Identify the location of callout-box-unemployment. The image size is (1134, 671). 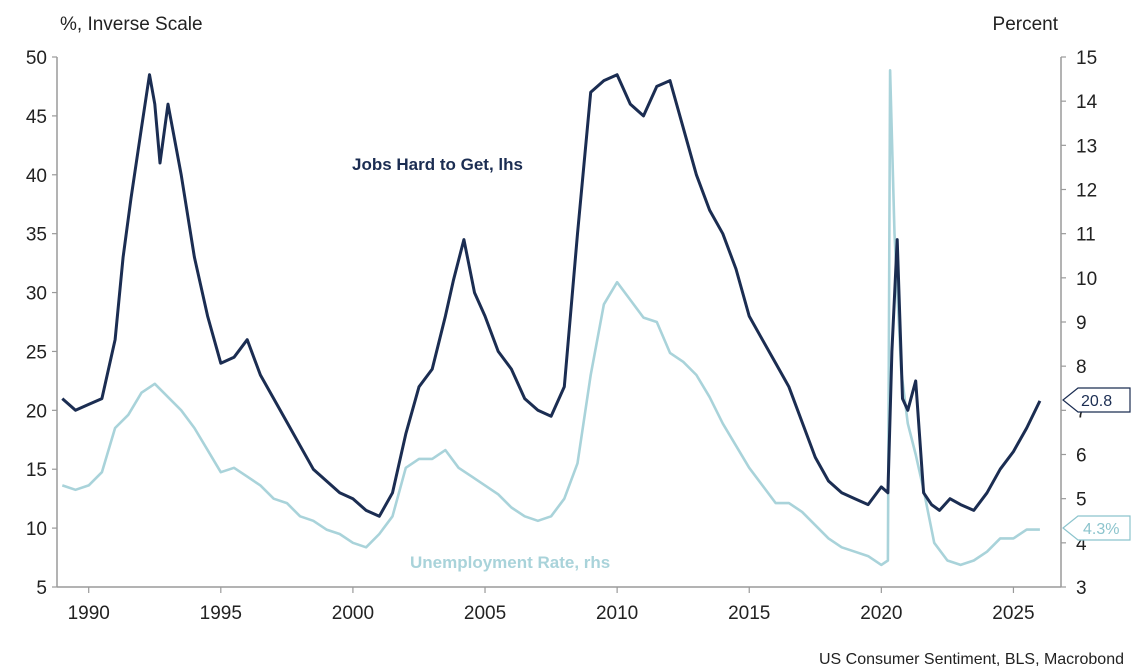
(1096, 528).